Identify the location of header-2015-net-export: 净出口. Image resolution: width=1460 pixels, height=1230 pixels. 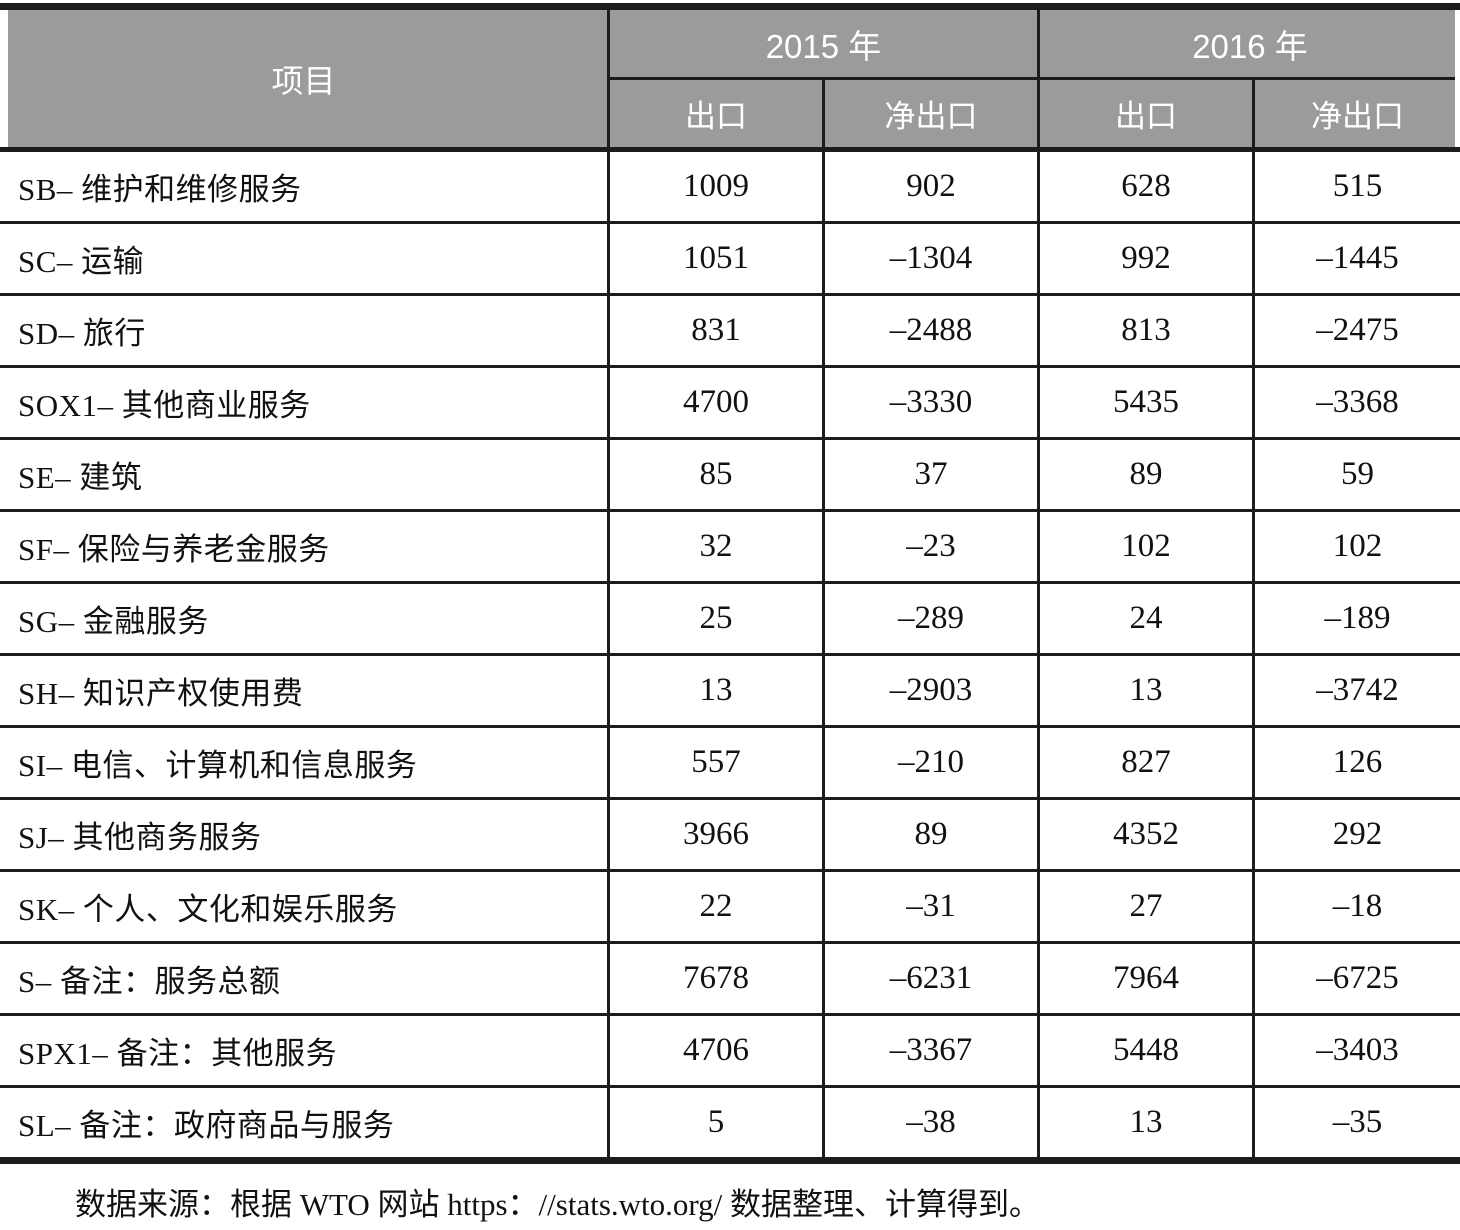
(931, 113).